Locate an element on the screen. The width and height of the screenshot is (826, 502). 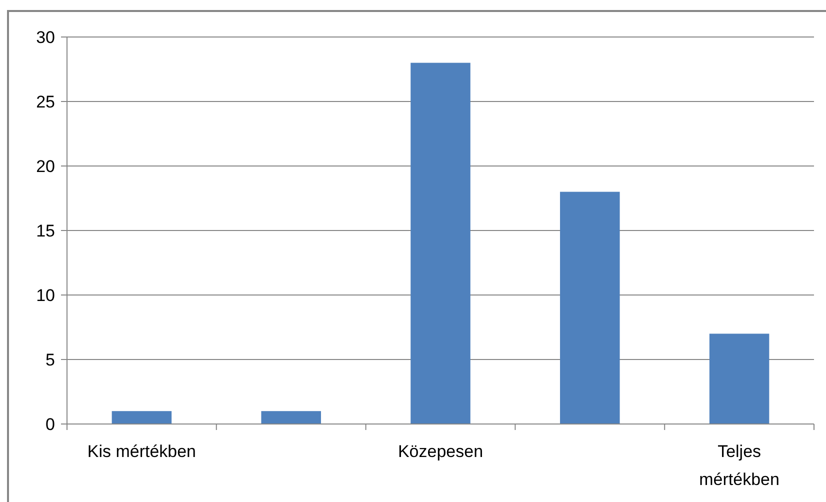
x-tick-label: Közepesen is located at coordinates (441, 451).